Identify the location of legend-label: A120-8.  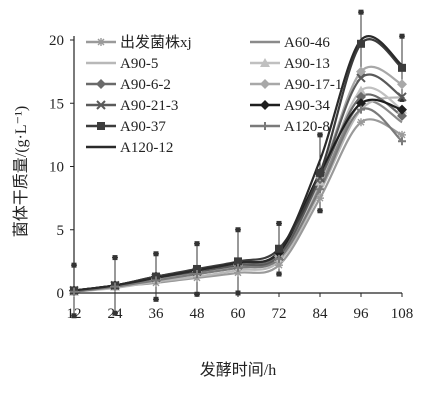
(307, 127).